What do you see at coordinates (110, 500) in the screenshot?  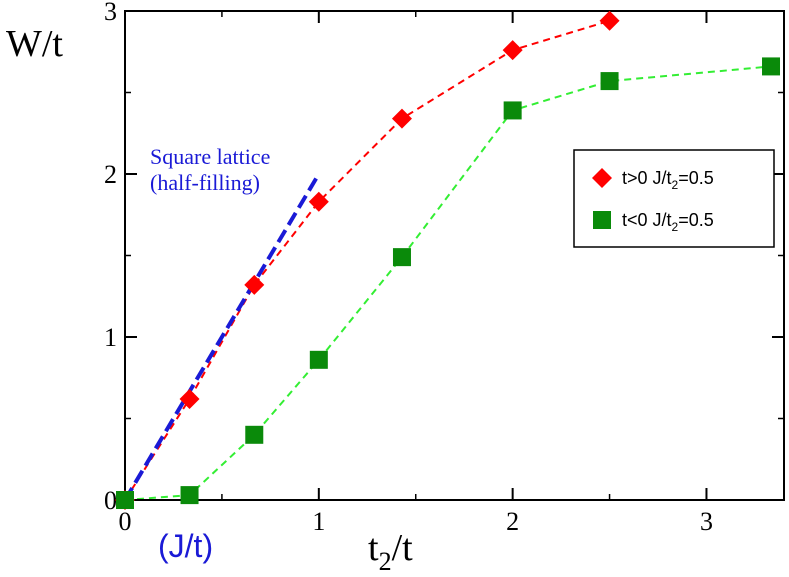 I see `y-tick-label: 0` at bounding box center [110, 500].